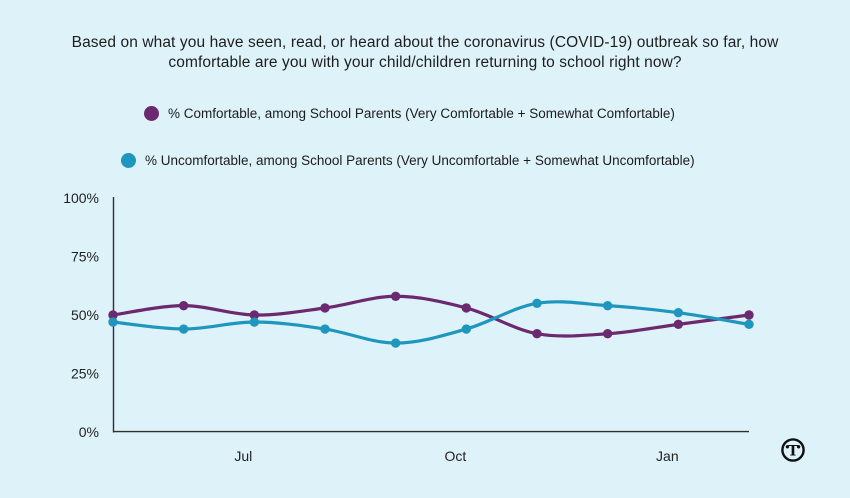 This screenshot has height=498, width=850. I want to click on logo-curl-right, so click(798, 447).